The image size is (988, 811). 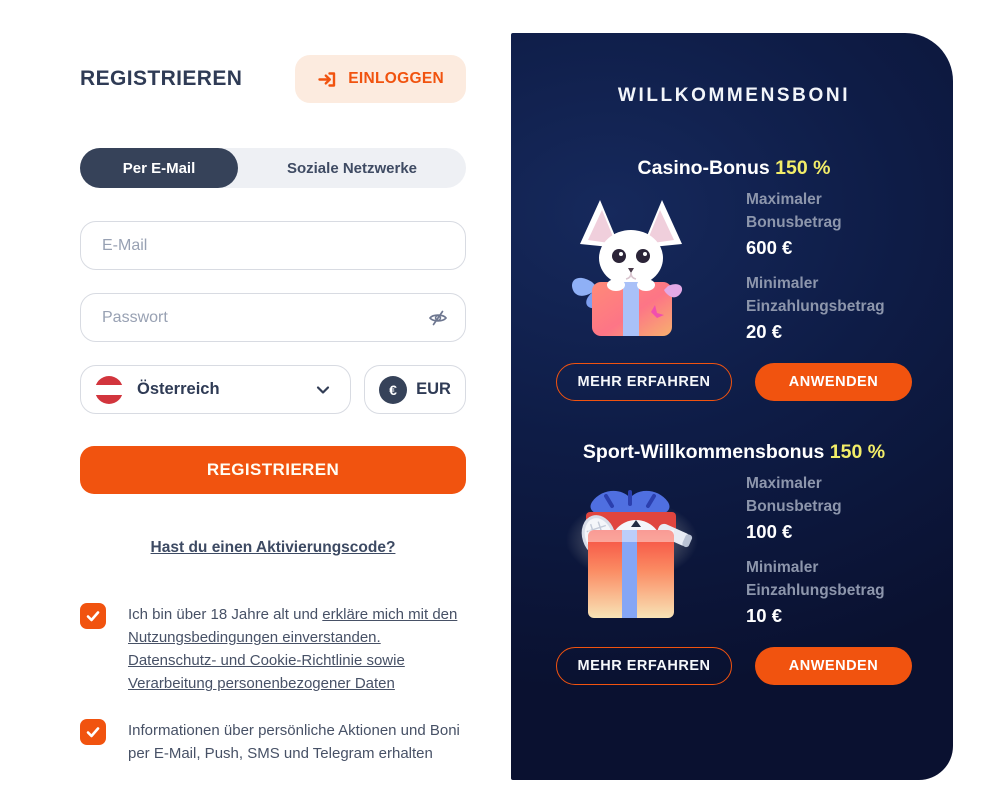 What do you see at coordinates (833, 382) in the screenshot?
I see `casino-apply-button: ANWENDEN` at bounding box center [833, 382].